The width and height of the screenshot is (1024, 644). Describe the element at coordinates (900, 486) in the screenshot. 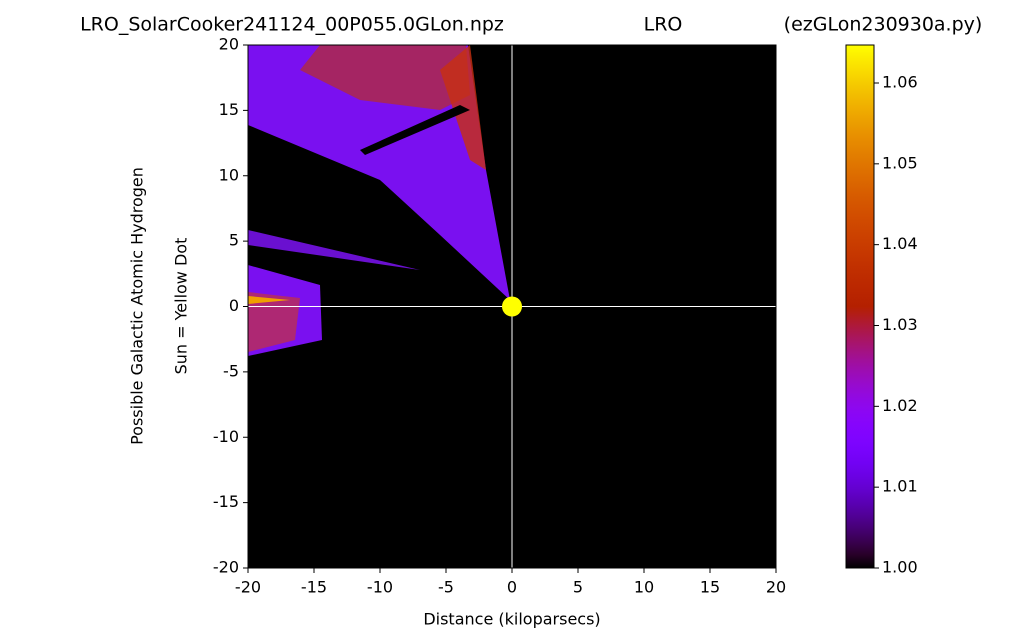

I see `colorbar-tick-label: 1.01` at that location.